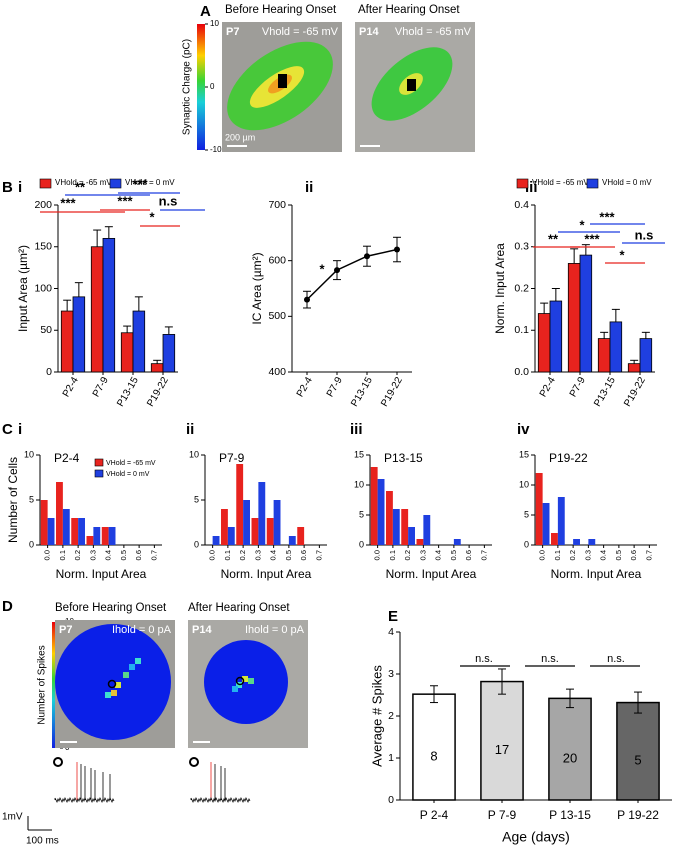 The height and width of the screenshot is (853, 690). What do you see at coordinates (7, 429) in the screenshot?
I see `panel-label: C` at bounding box center [7, 429].